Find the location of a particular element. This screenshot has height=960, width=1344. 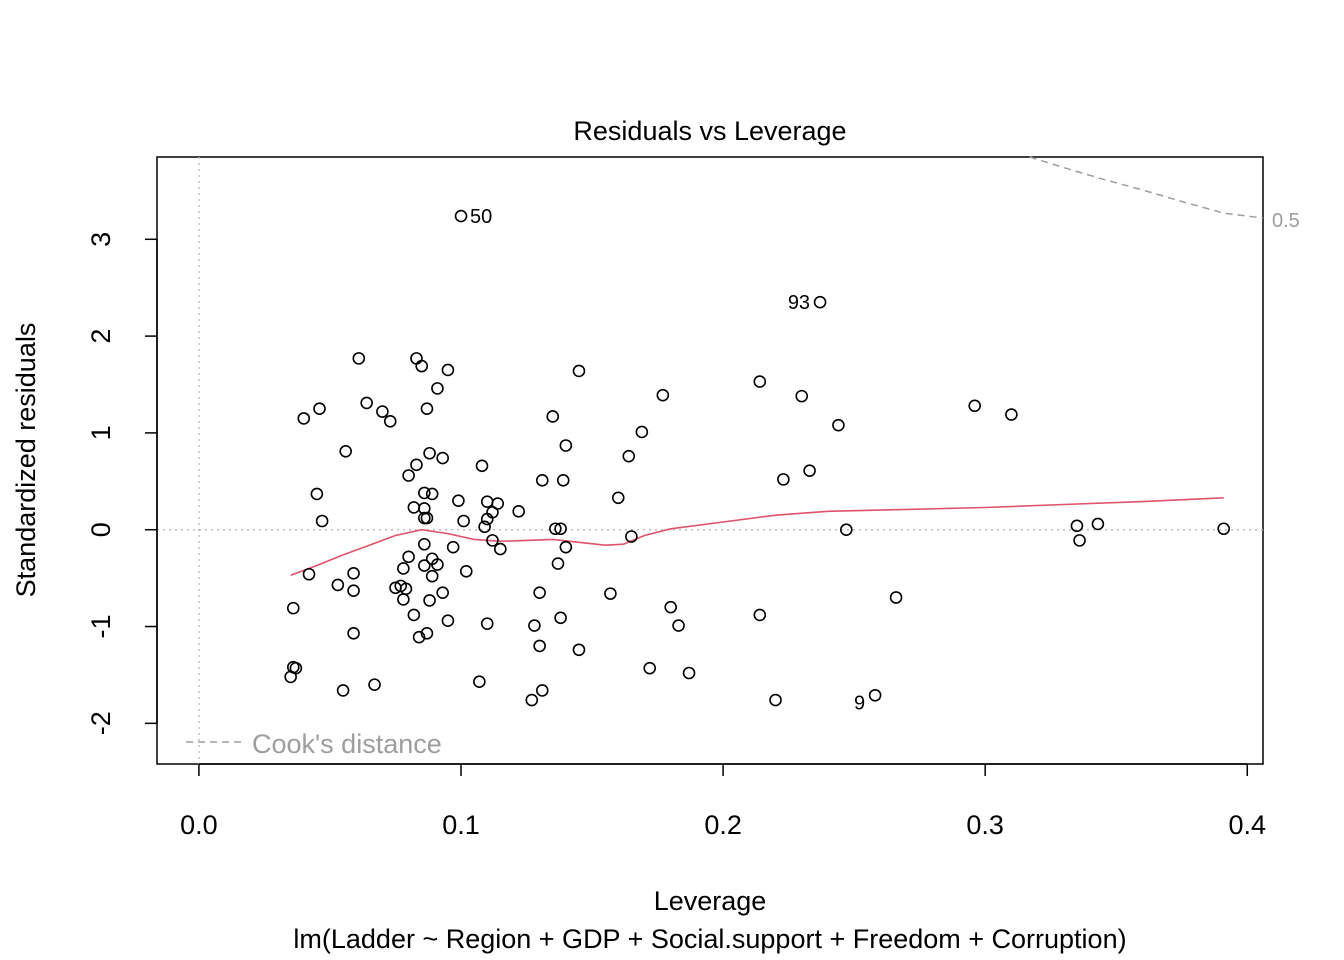

y-tick-label: 2 is located at coordinates (101, 336).